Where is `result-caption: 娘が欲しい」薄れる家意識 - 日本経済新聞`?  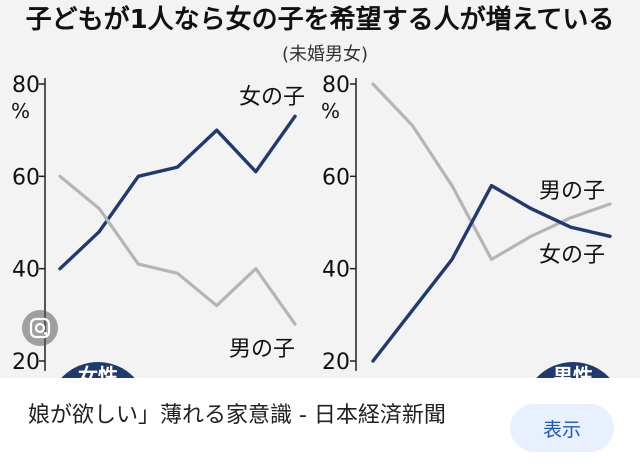 result-caption: 娘が欲しい」薄れる家意識 - 日本経済新聞 is located at coordinates (237, 415).